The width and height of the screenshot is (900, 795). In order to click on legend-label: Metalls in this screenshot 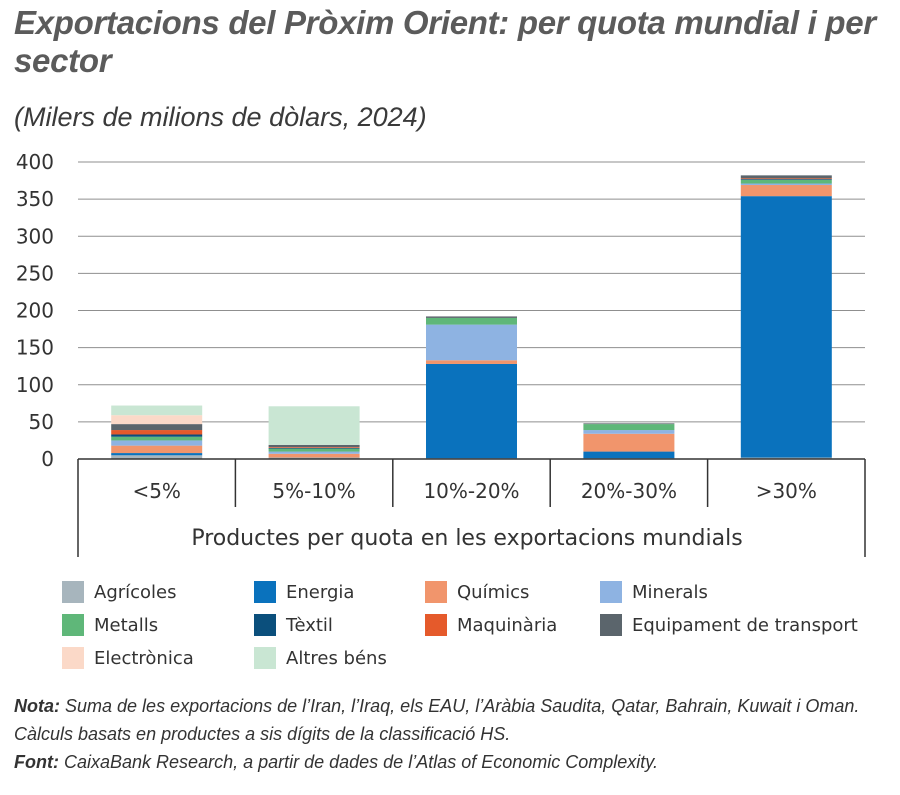, I will do `click(126, 625)`.